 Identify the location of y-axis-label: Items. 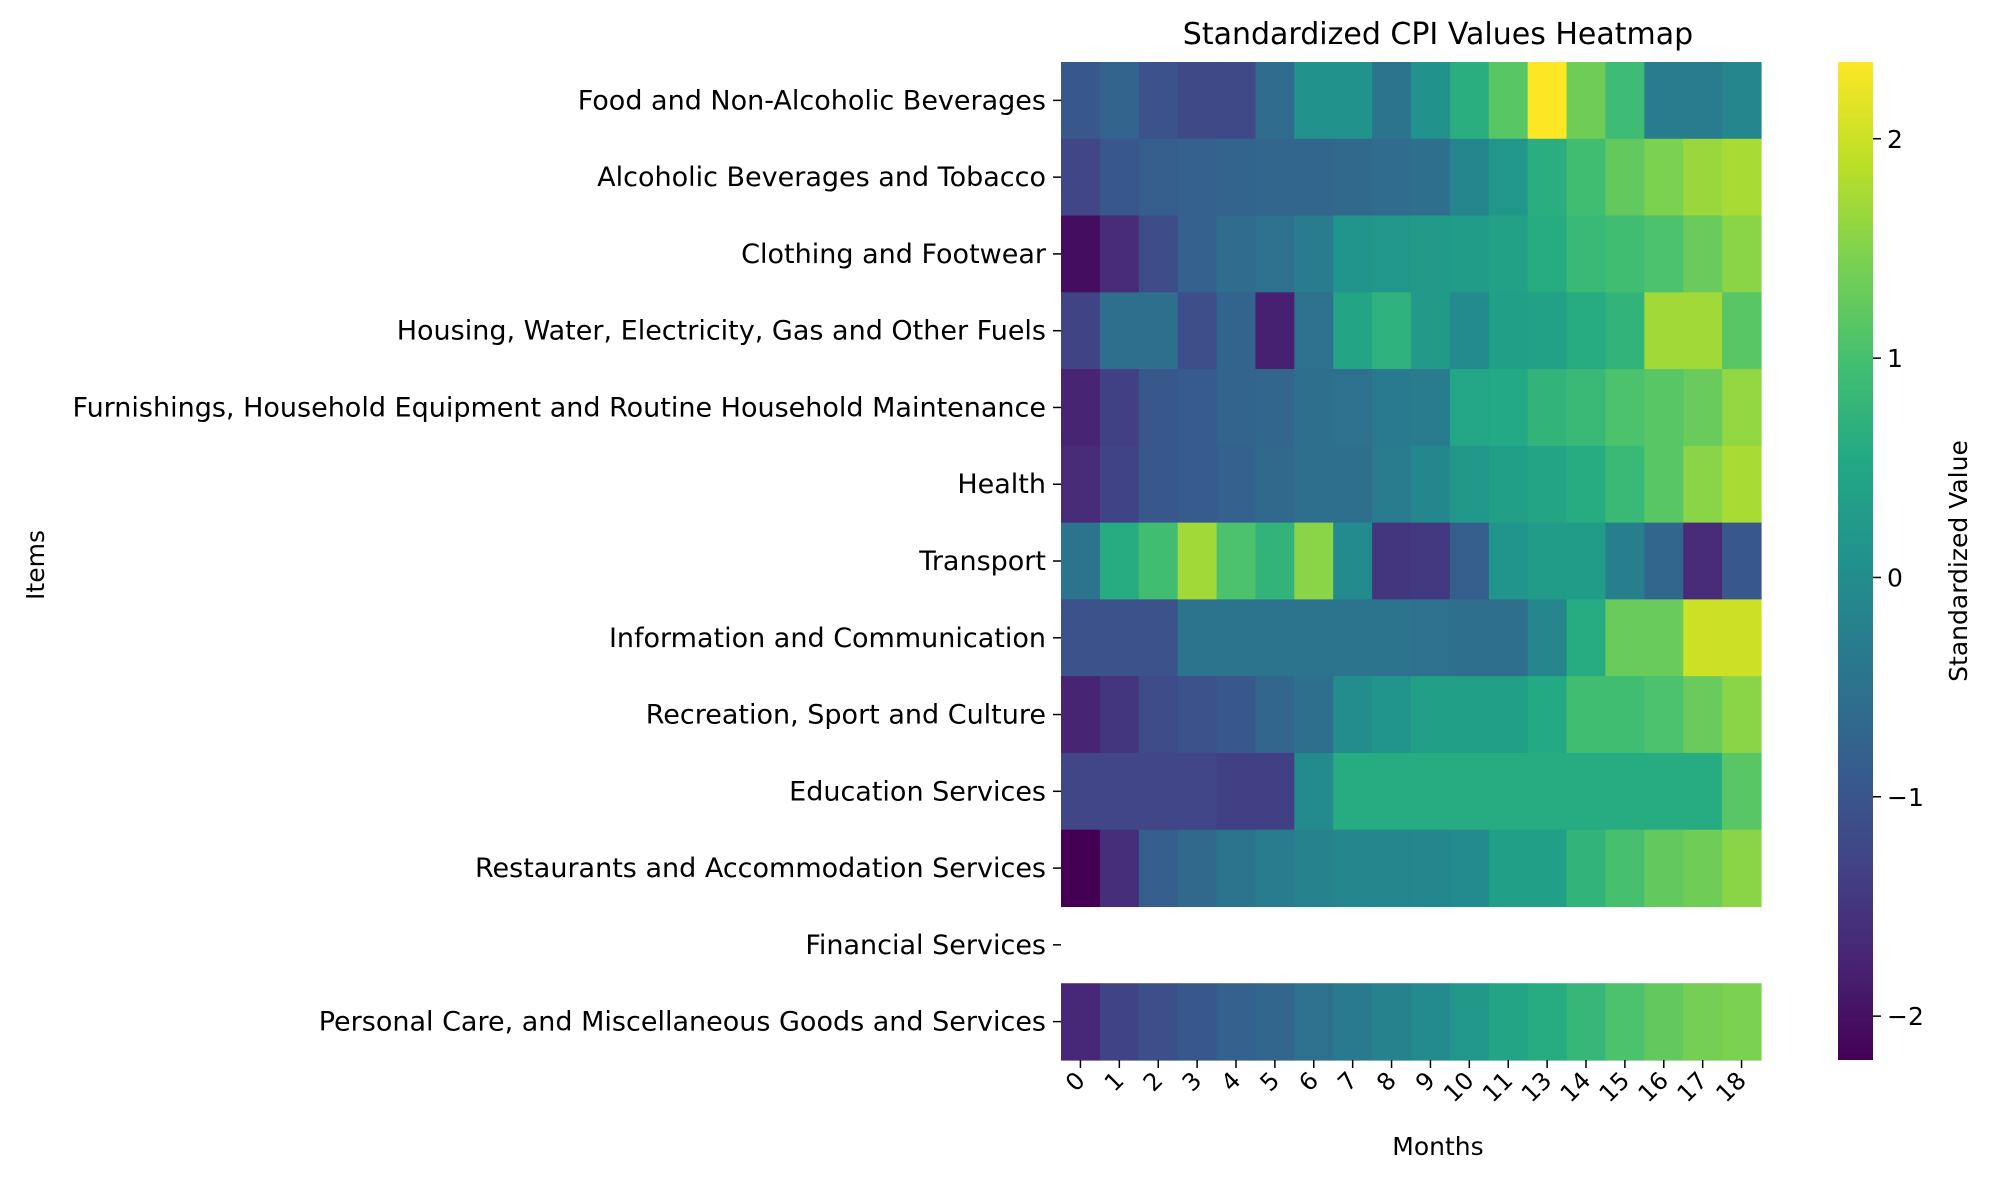
(35, 565).